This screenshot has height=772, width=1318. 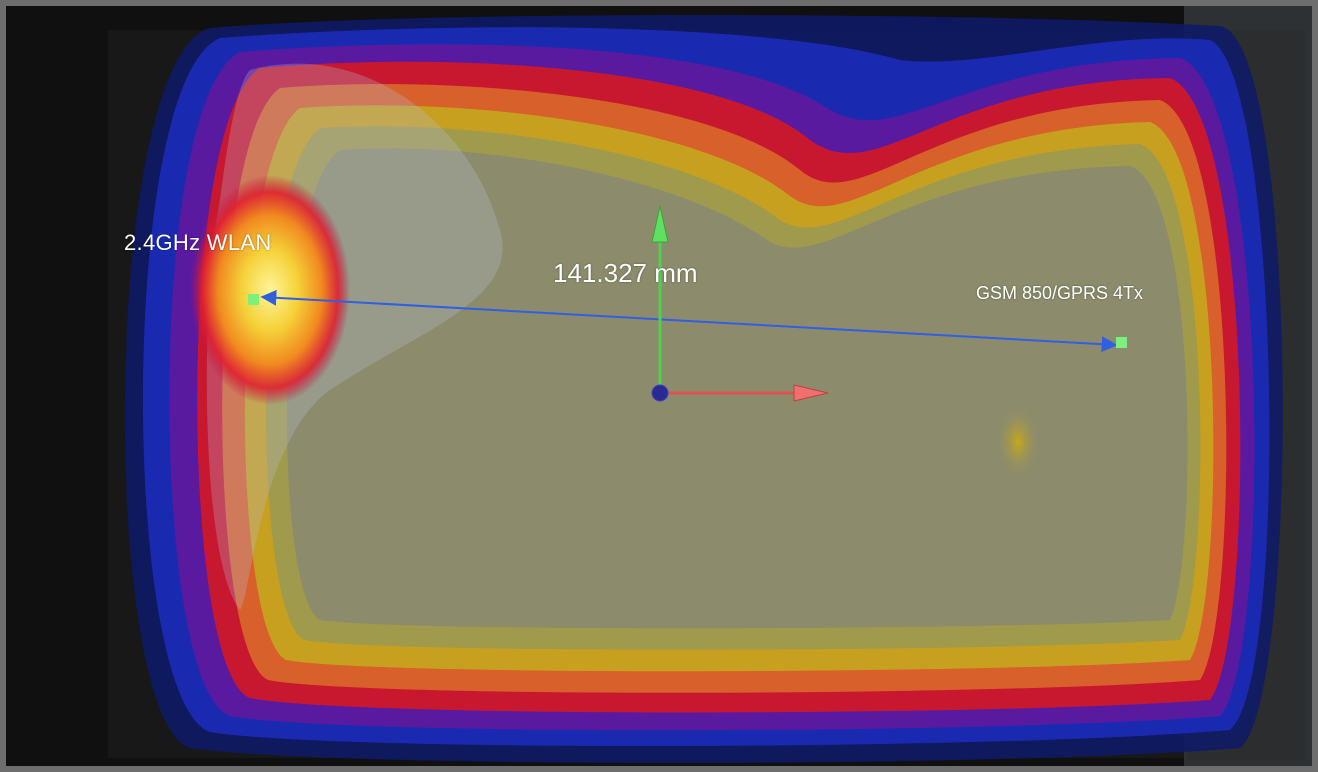 What do you see at coordinates (660, 393) in the screenshot?
I see `origin-sphere` at bounding box center [660, 393].